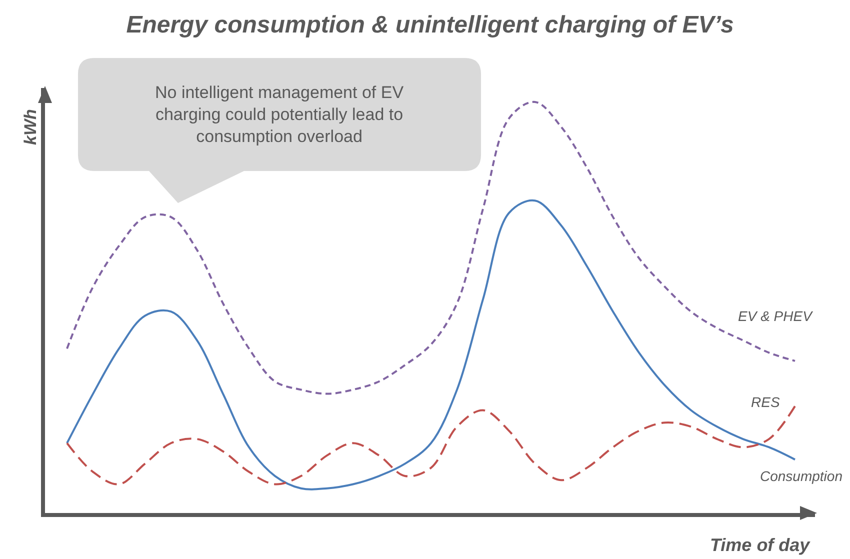  Describe the element at coordinates (430, 24) in the screenshot. I see `chart-title: Energy consumption & unintelligent charging of EV’s` at that location.